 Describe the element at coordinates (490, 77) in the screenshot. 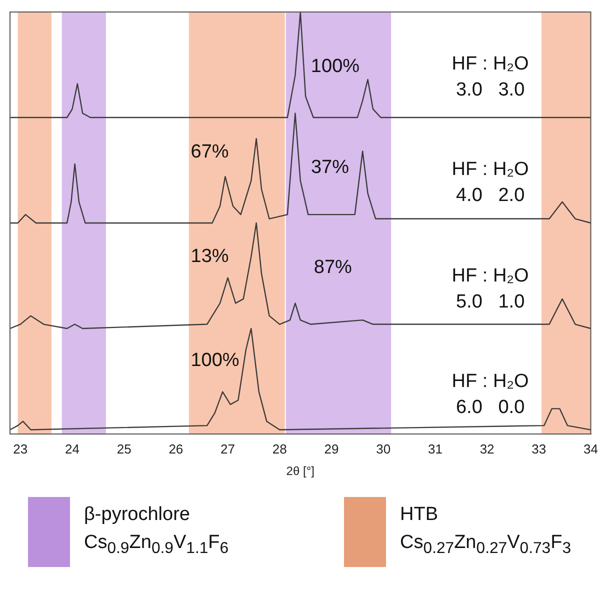

I see `annotation: HF : H₂O 3.0 3.0` at that location.